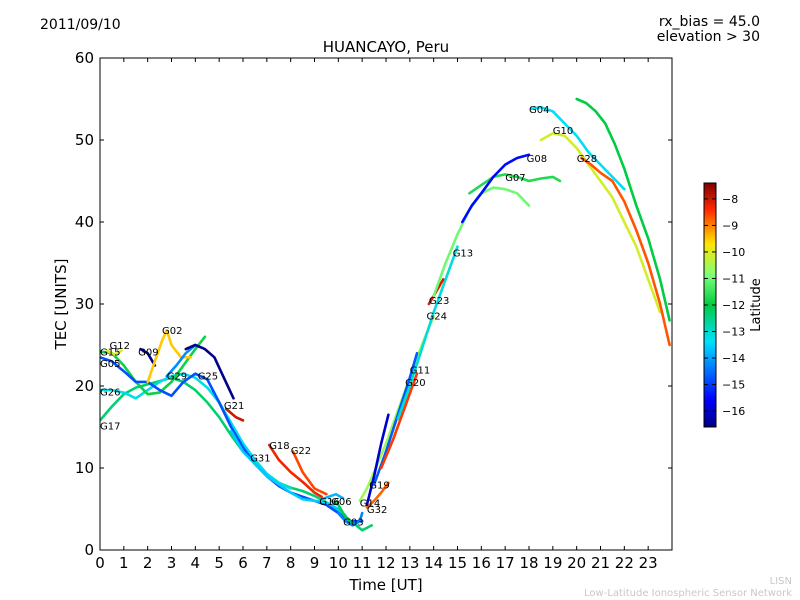 Image resolution: width=800 pixels, height=600 pixels. What do you see at coordinates (288, 473) in the screenshot?
I see `series-line-g31` at bounding box center [288, 473].